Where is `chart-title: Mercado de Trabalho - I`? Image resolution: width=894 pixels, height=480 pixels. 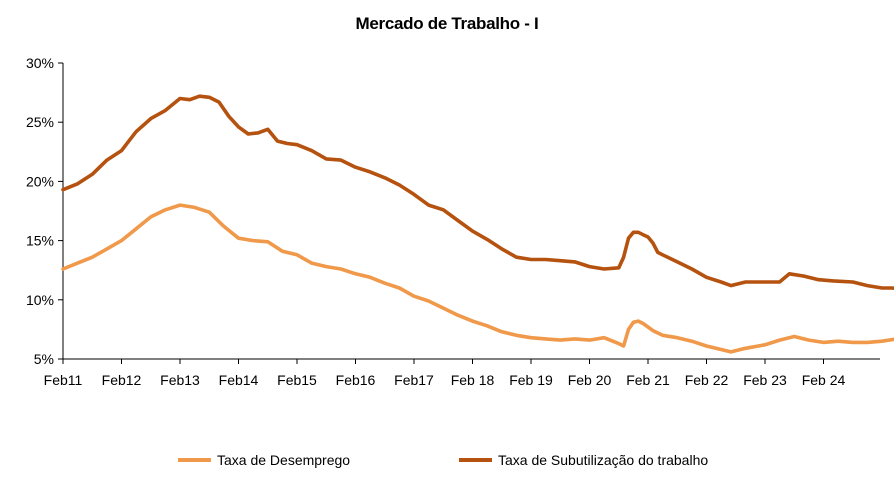
chart-title: Mercado de Trabalho - I is located at coordinates (447, 23).